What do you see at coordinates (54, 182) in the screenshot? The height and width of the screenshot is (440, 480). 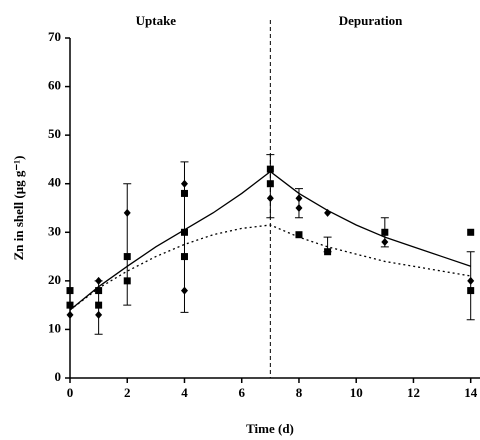 I see `y-tick-label: 40` at bounding box center [54, 182].